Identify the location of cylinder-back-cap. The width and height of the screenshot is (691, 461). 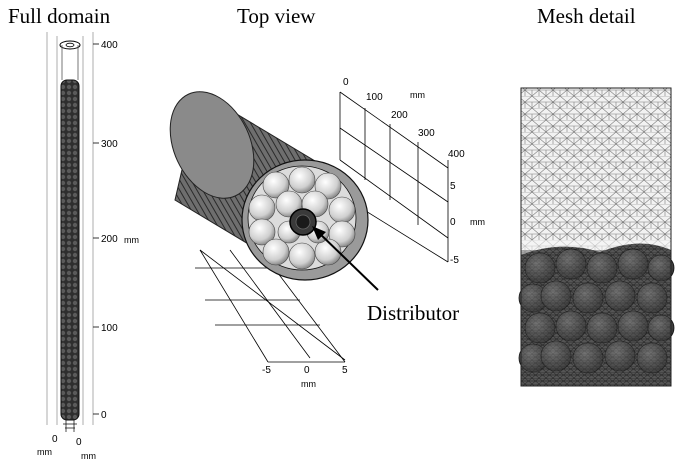
(212, 145).